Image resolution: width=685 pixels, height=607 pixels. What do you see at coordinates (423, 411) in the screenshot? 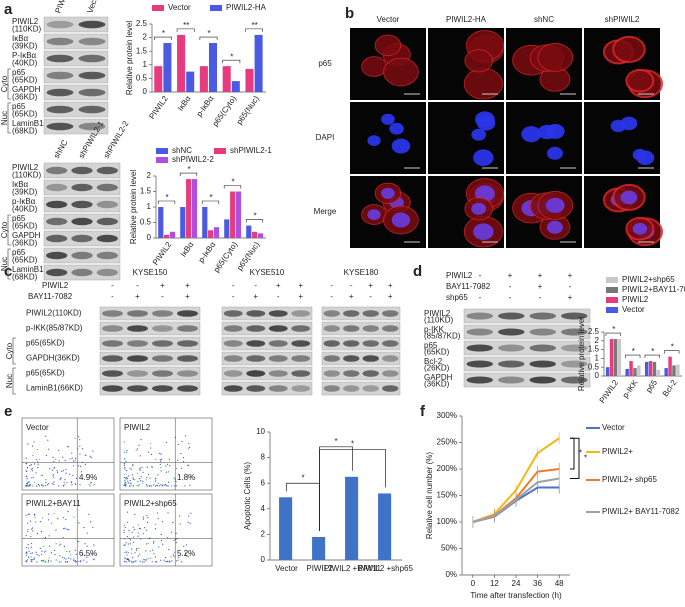
I see `panel-letter: f` at bounding box center [423, 411].